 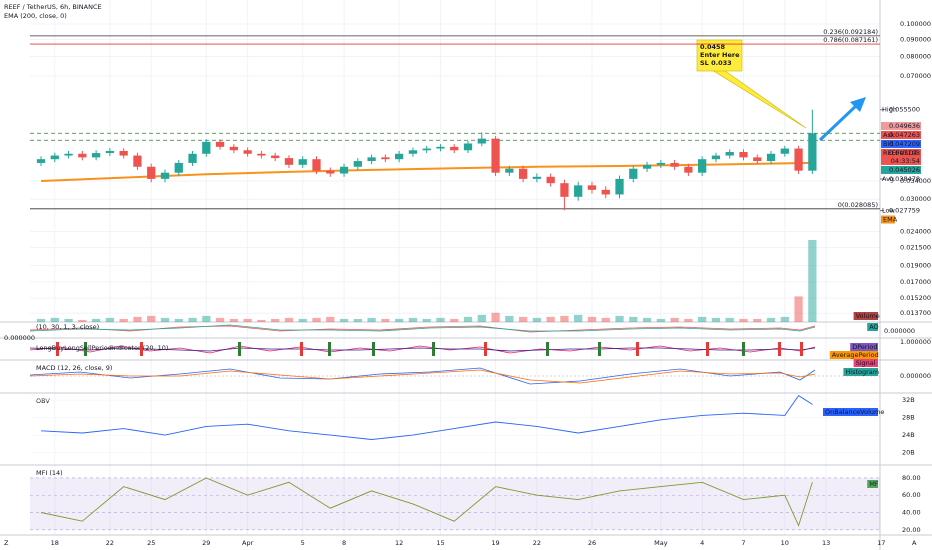 I want to click on x-tick-label: 10, so click(x=785, y=543).